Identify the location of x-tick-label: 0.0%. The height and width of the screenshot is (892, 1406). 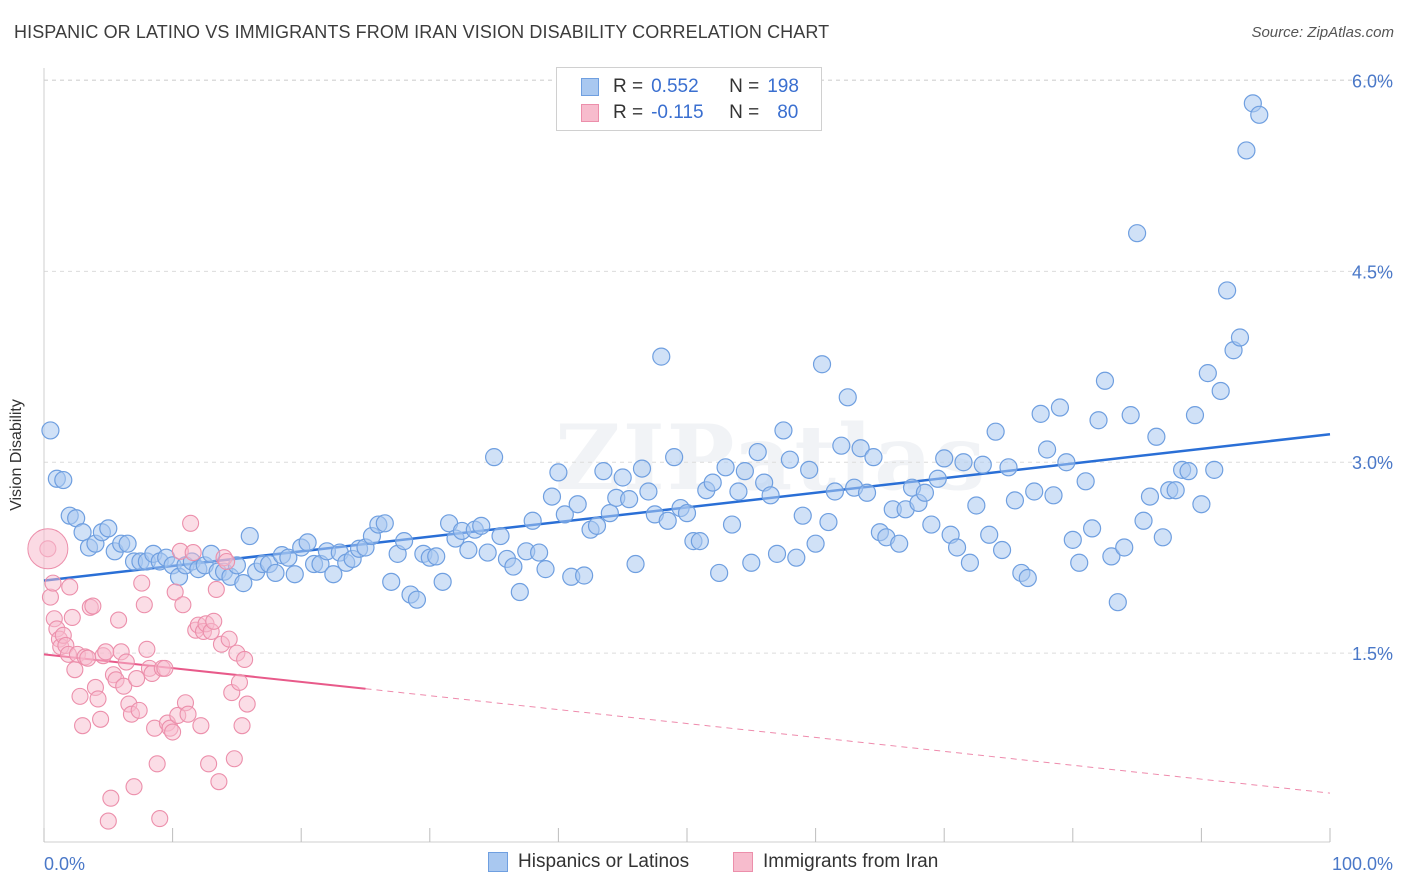
(64, 864).